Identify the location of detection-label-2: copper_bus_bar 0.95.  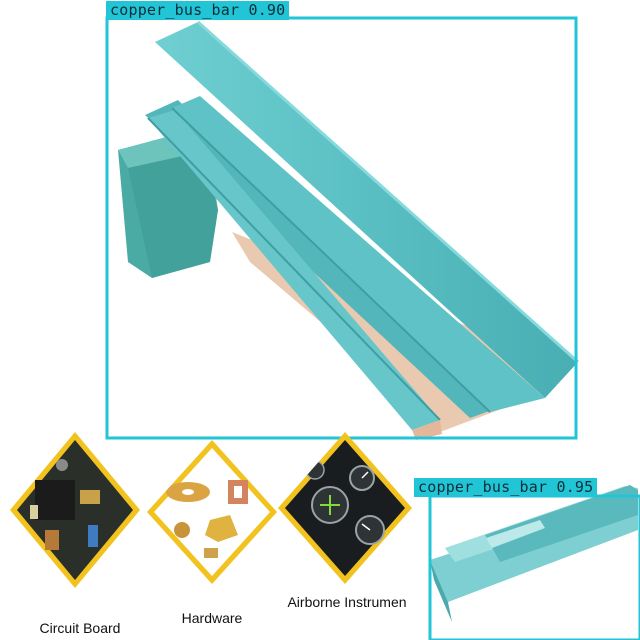
(506, 487).